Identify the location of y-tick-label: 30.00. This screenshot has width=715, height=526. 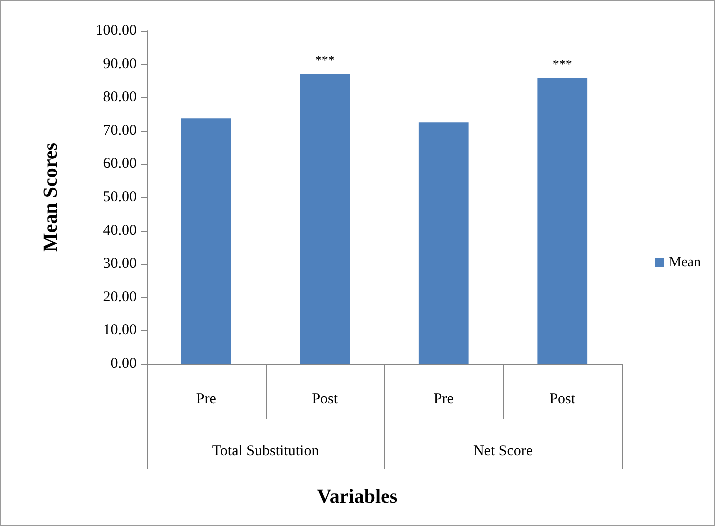
(120, 264).